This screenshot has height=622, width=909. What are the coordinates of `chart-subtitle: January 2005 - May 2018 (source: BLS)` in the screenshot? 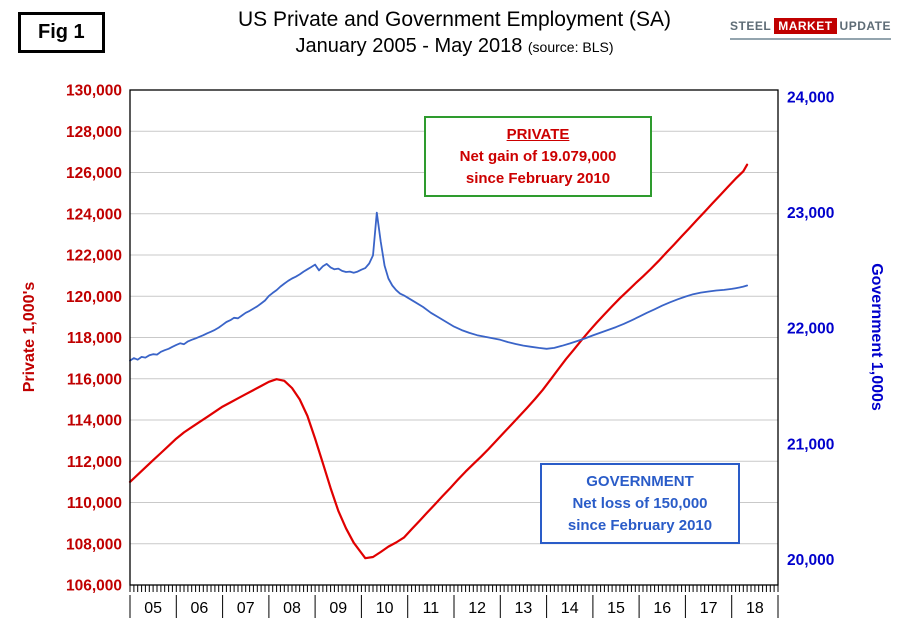 It's located at (454, 46).